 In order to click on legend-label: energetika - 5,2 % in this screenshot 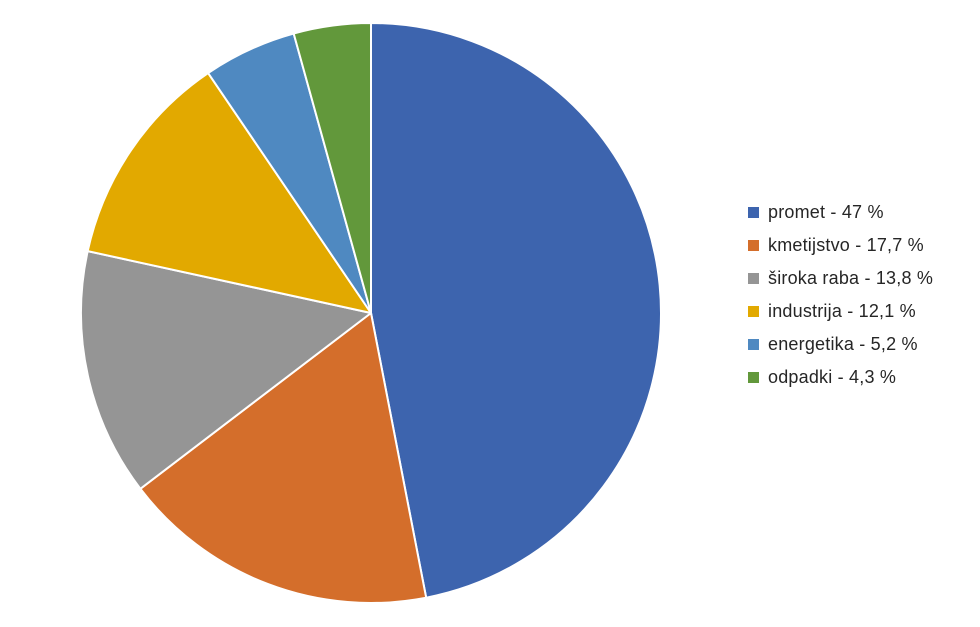, I will do `click(843, 344)`.